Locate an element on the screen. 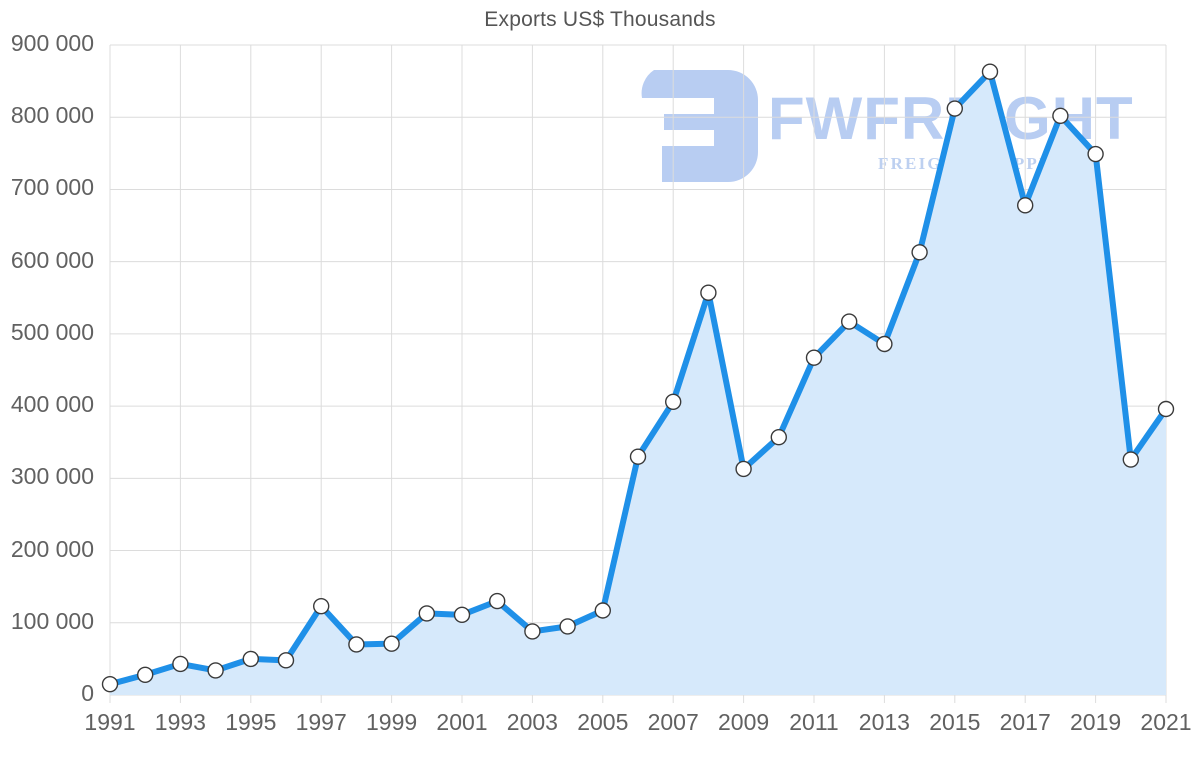 The height and width of the screenshot is (763, 1200). x-axis-tick-label: 2003 is located at coordinates (532, 722).